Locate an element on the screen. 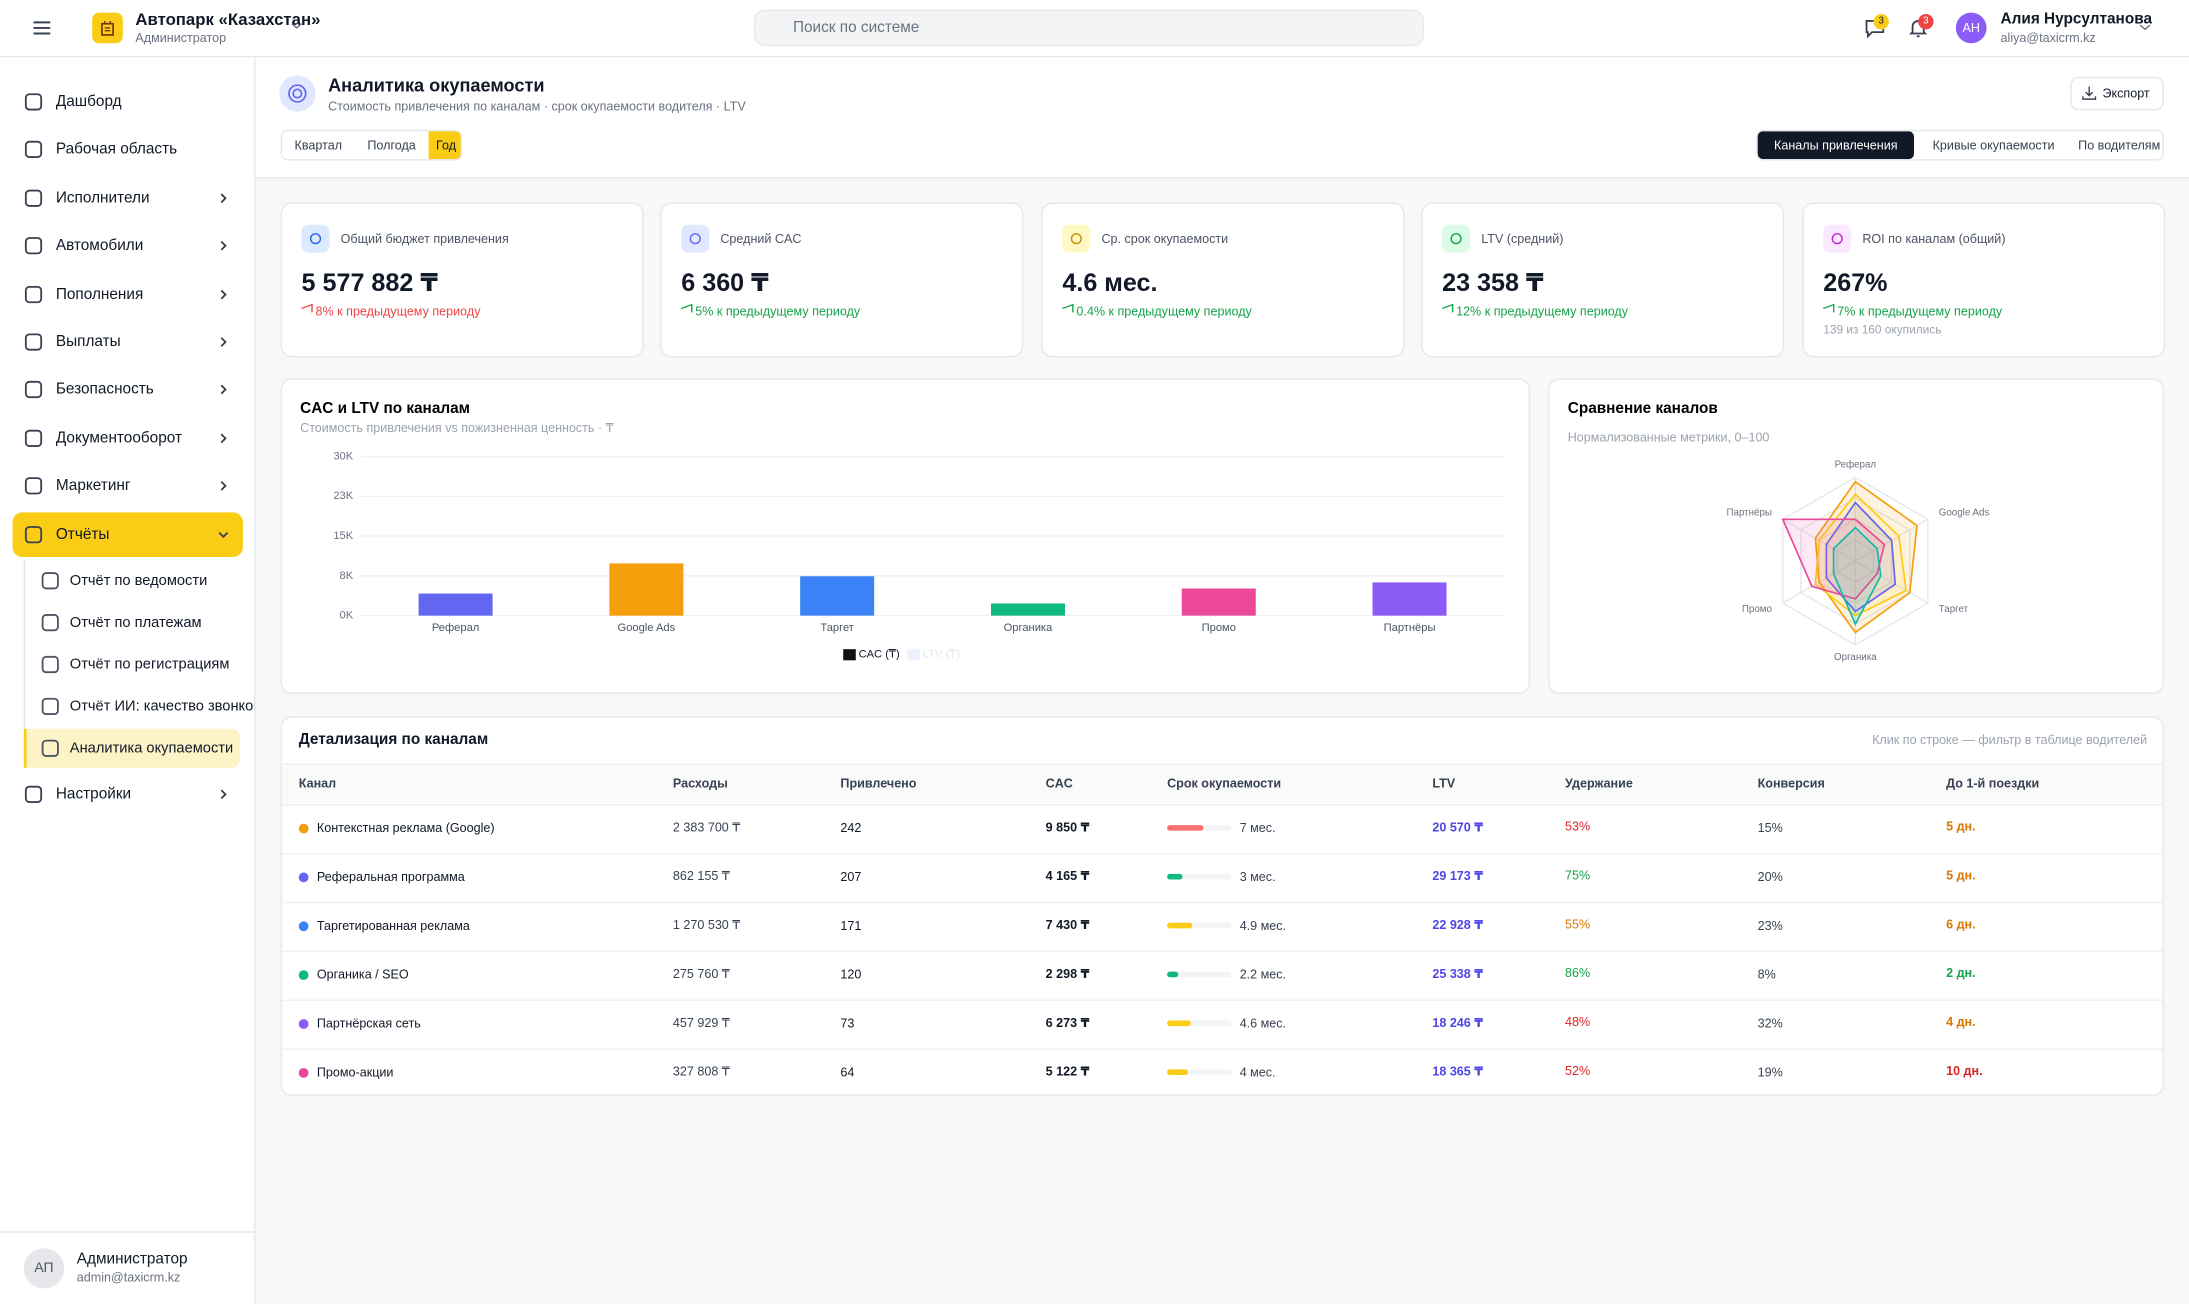 The width and height of the screenshot is (2189, 1304). company-chevron is located at coordinates (296, 26).